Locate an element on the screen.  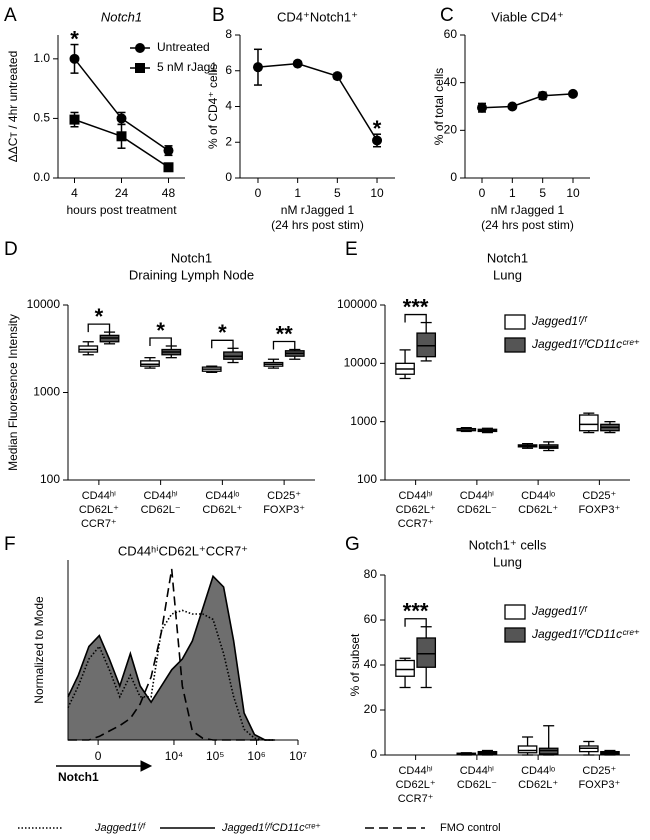
x-axis-label: hours post treatment is located at coordinates (121, 210).